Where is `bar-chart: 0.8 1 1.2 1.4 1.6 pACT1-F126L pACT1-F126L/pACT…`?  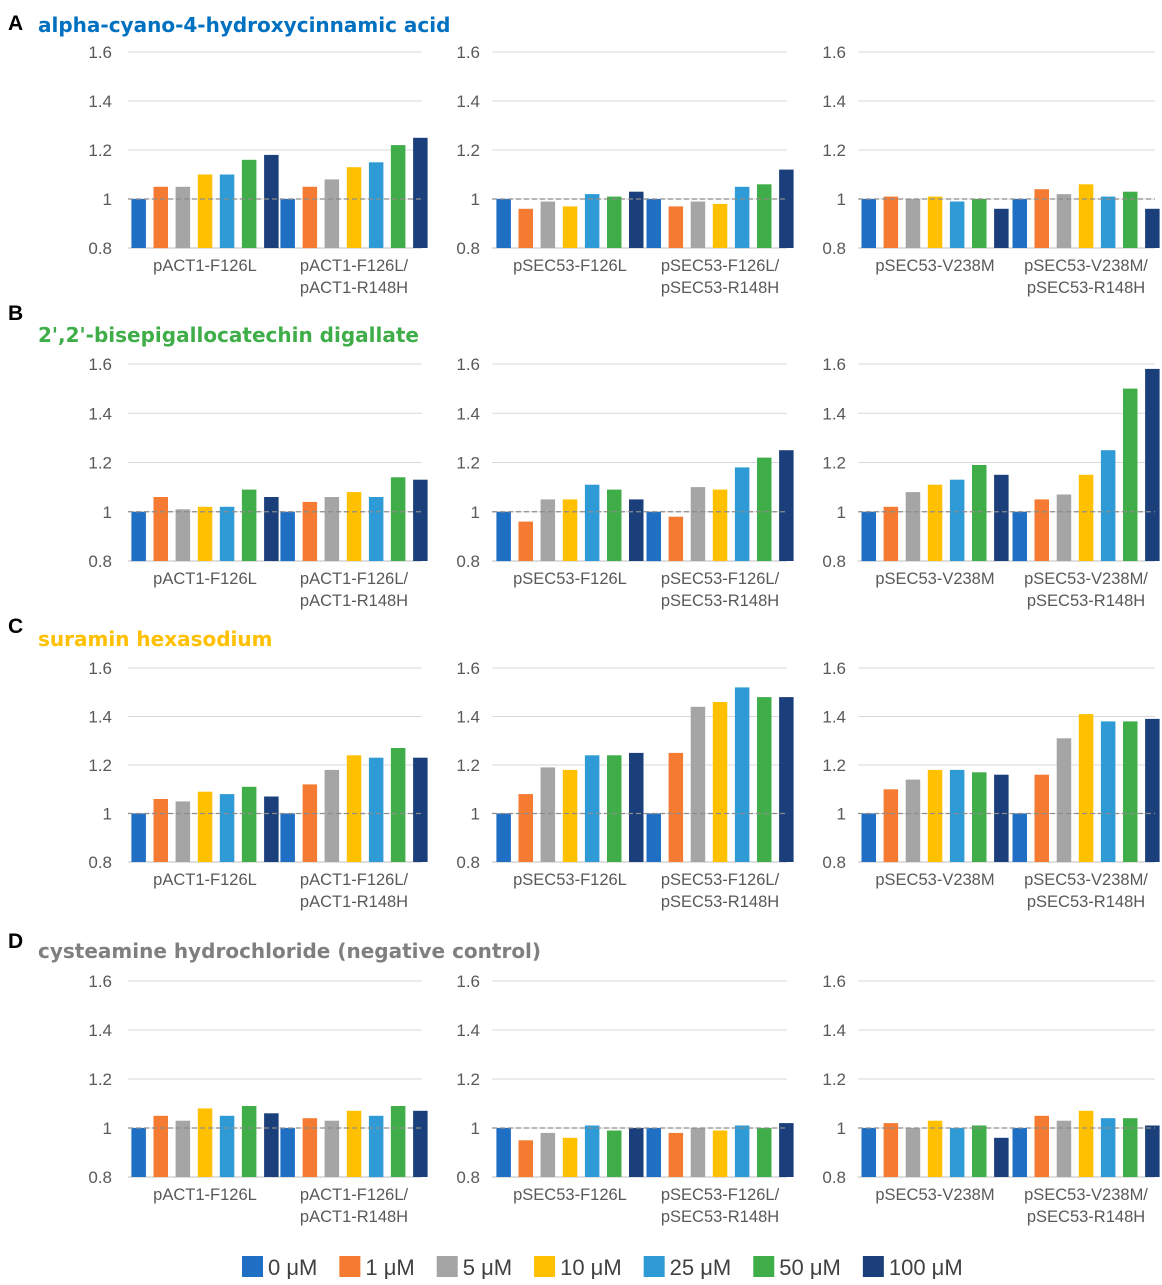 bar-chart: 0.8 1 1.2 1.4 1.6 pACT1-F126L pACT1-F126L/pACT… is located at coordinates (258, 482).